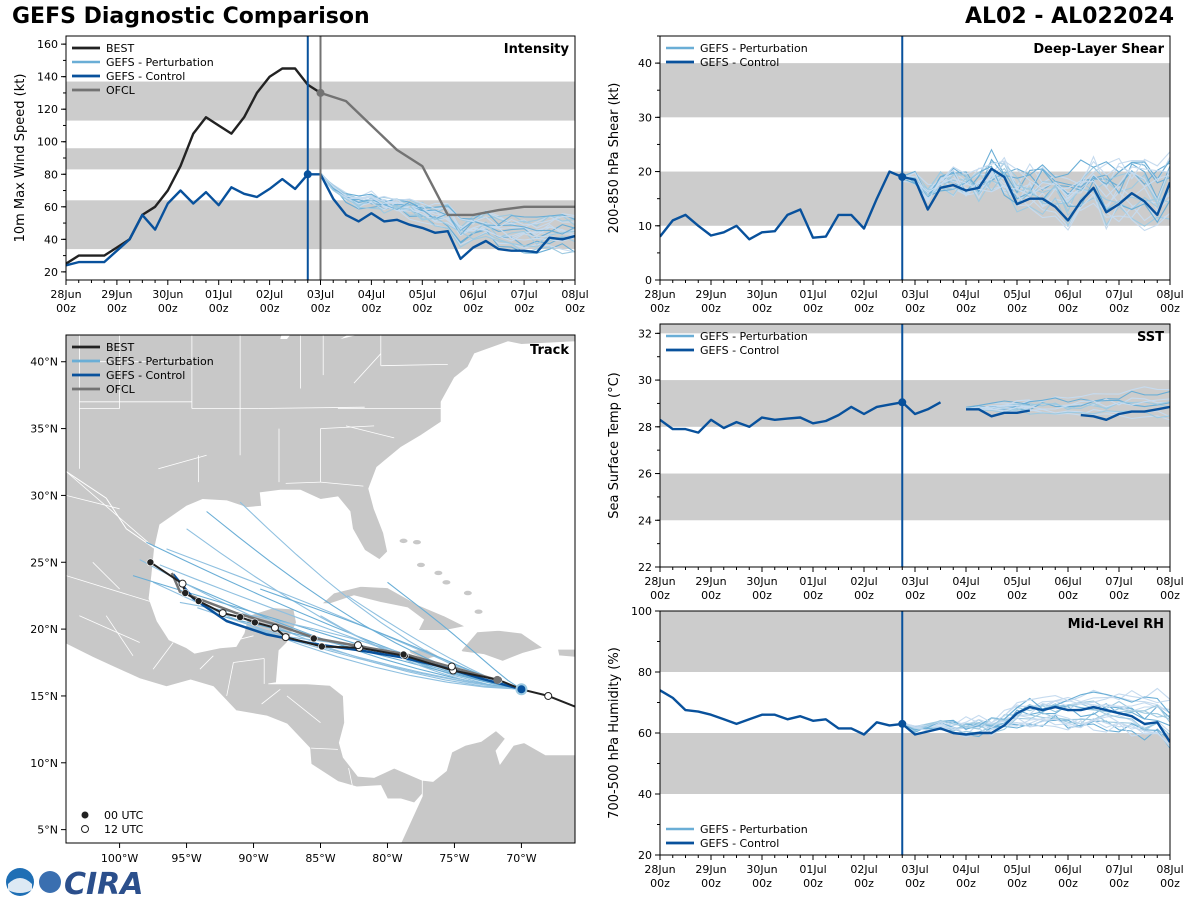  I want to click on sst-x-tick-label-date: 28Jun, so click(659, 581).